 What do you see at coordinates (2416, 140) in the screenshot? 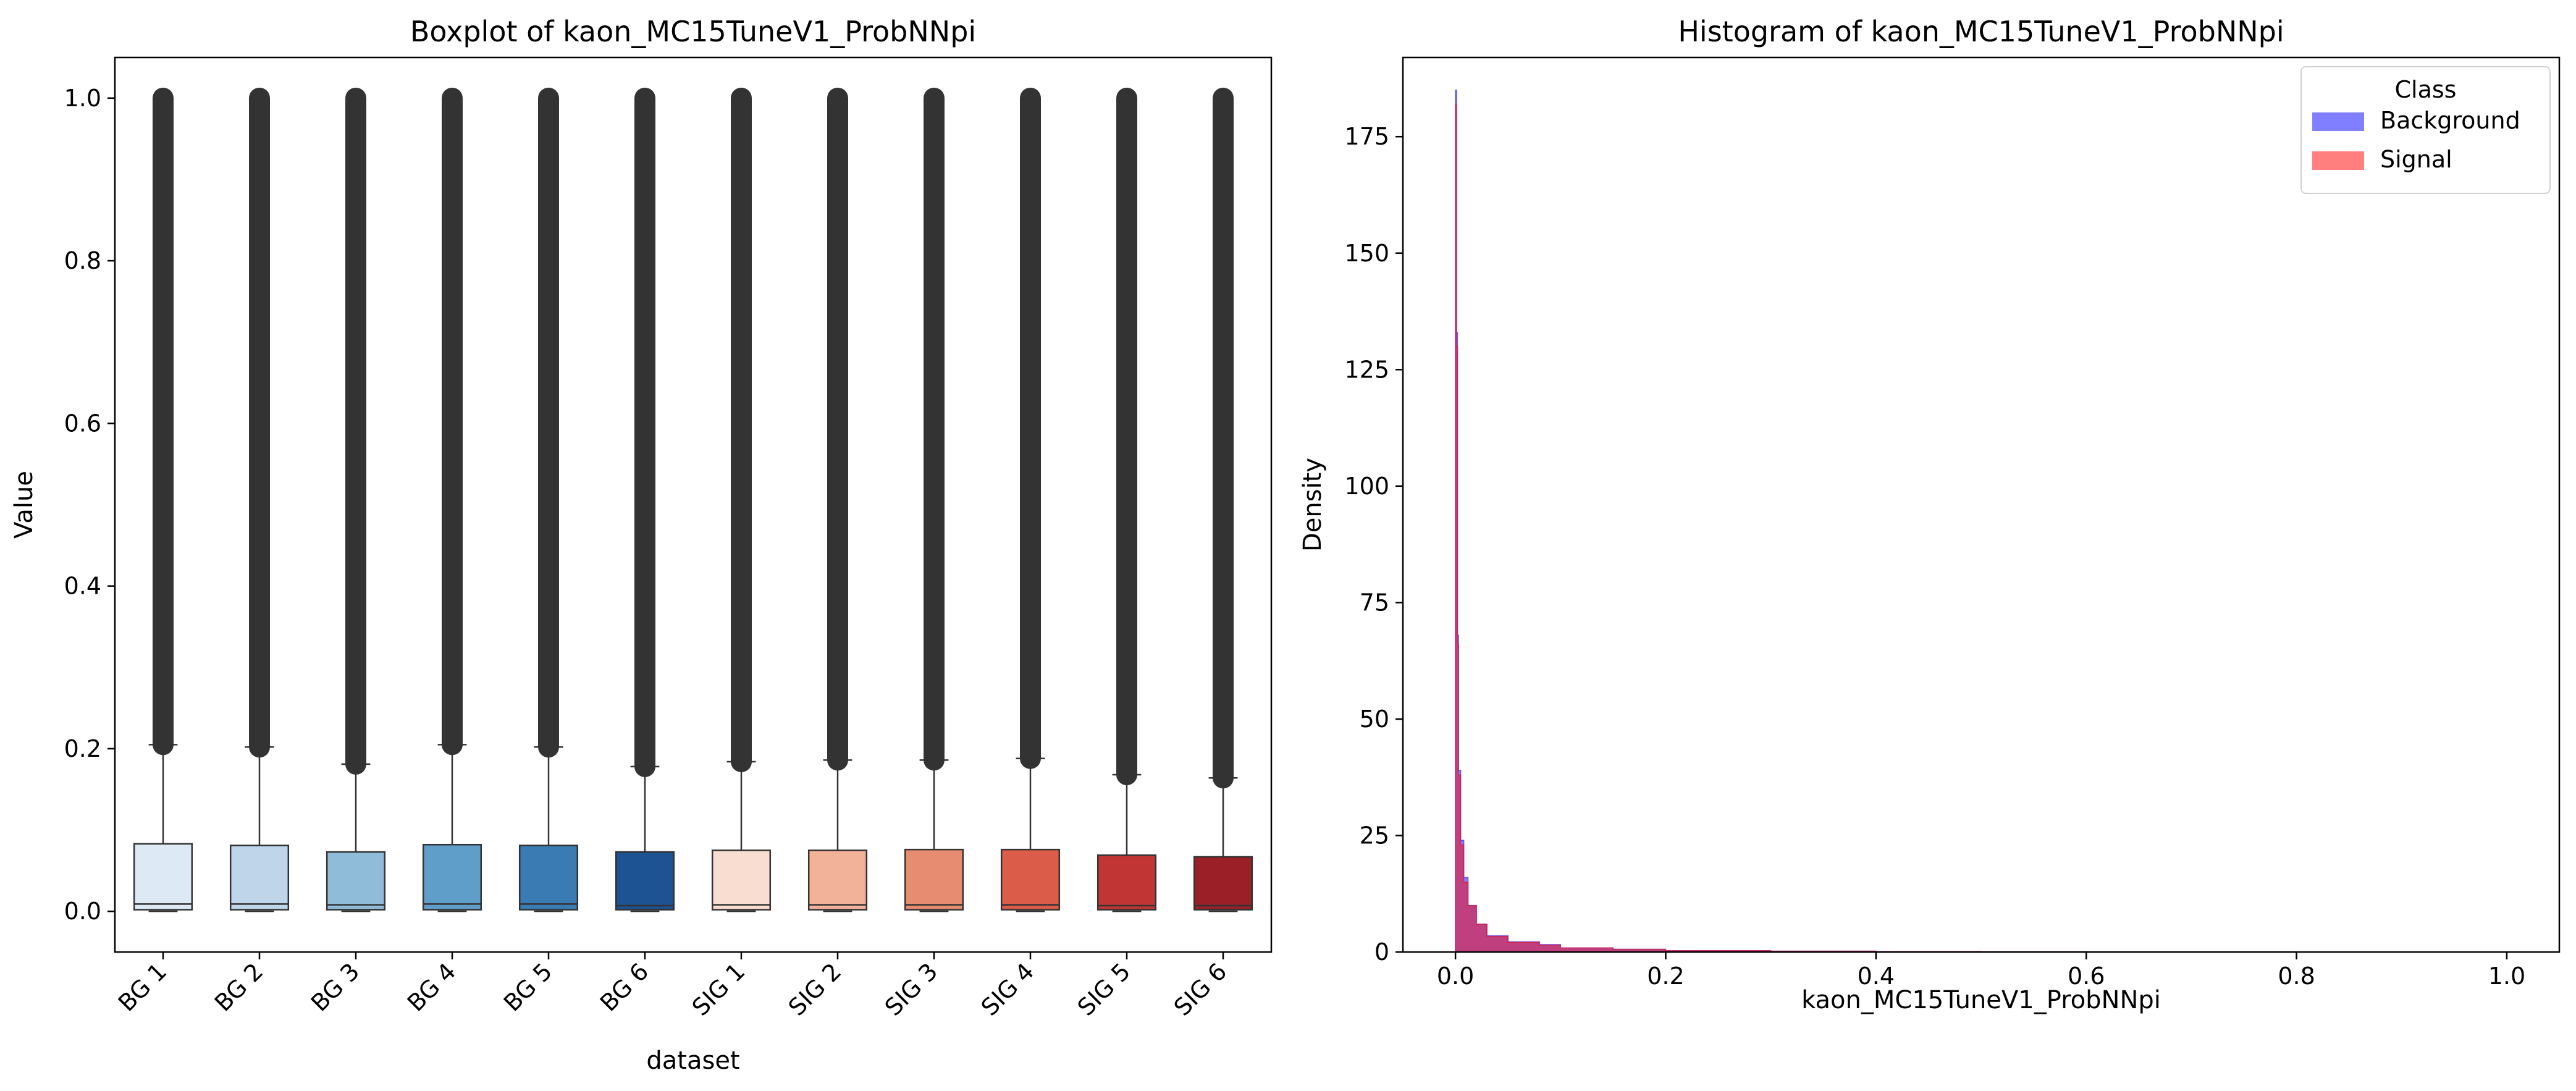
I see `legend-items: Background Signal` at bounding box center [2416, 140].